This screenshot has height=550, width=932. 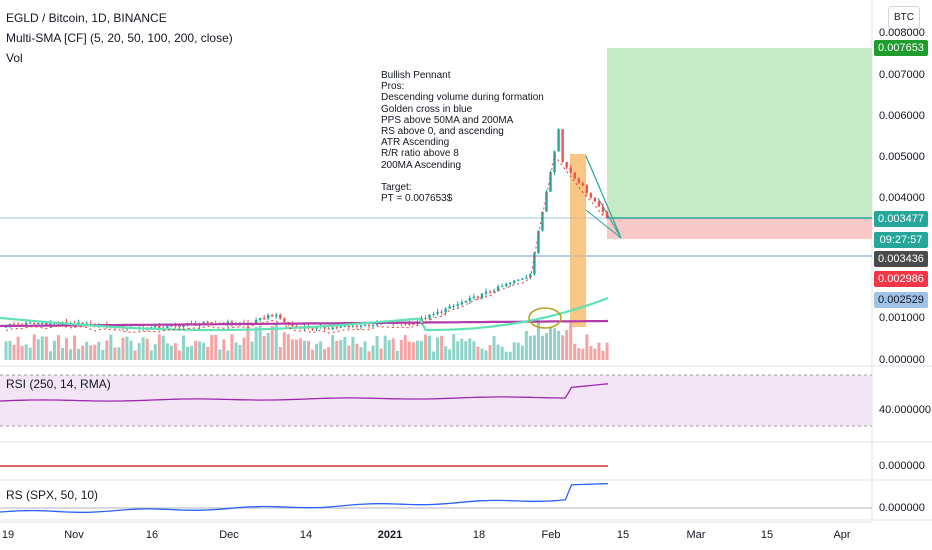 What do you see at coordinates (901, 259) in the screenshot?
I see `line-price-tag: 0.003436` at bounding box center [901, 259].